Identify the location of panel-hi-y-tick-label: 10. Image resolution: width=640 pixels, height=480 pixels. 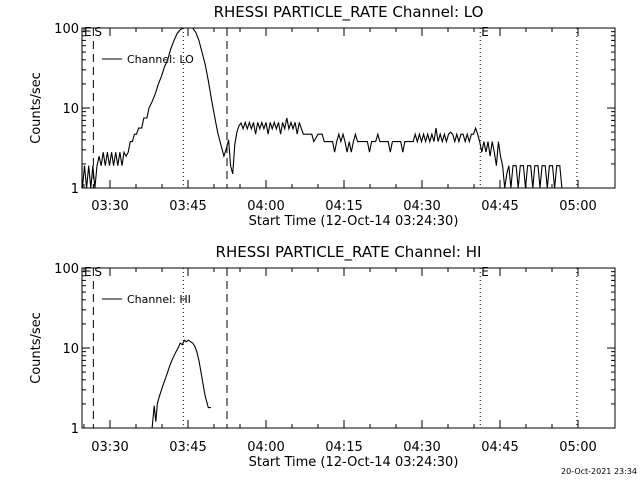
(70, 349).